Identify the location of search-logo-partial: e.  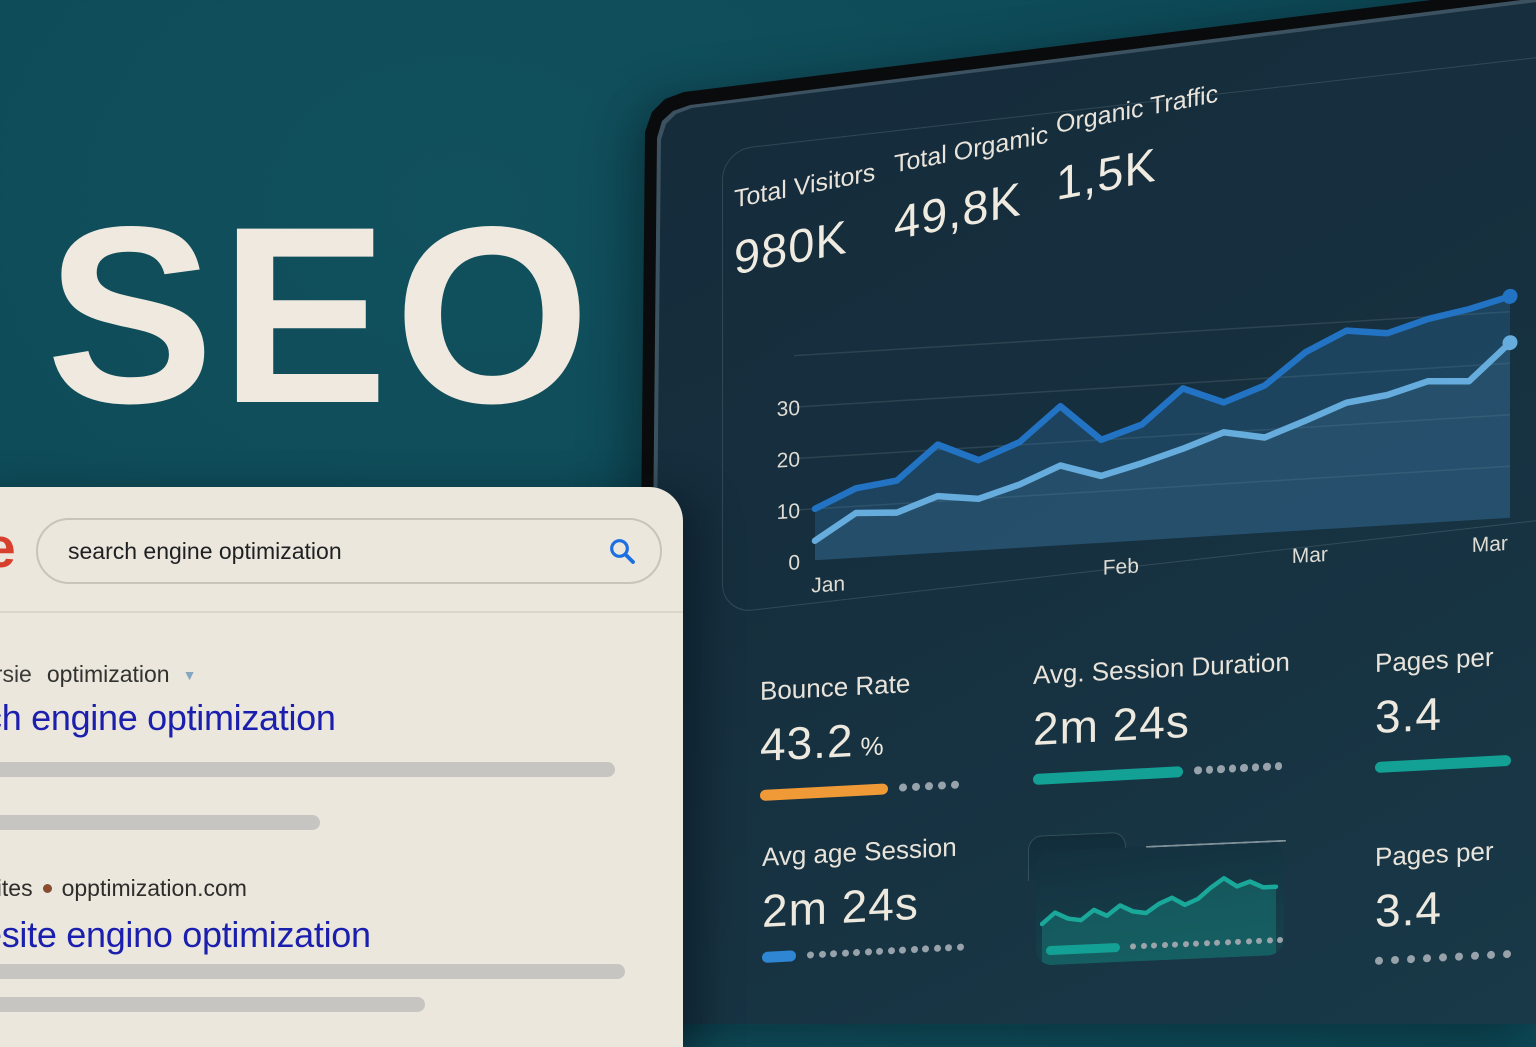
(8, 548).